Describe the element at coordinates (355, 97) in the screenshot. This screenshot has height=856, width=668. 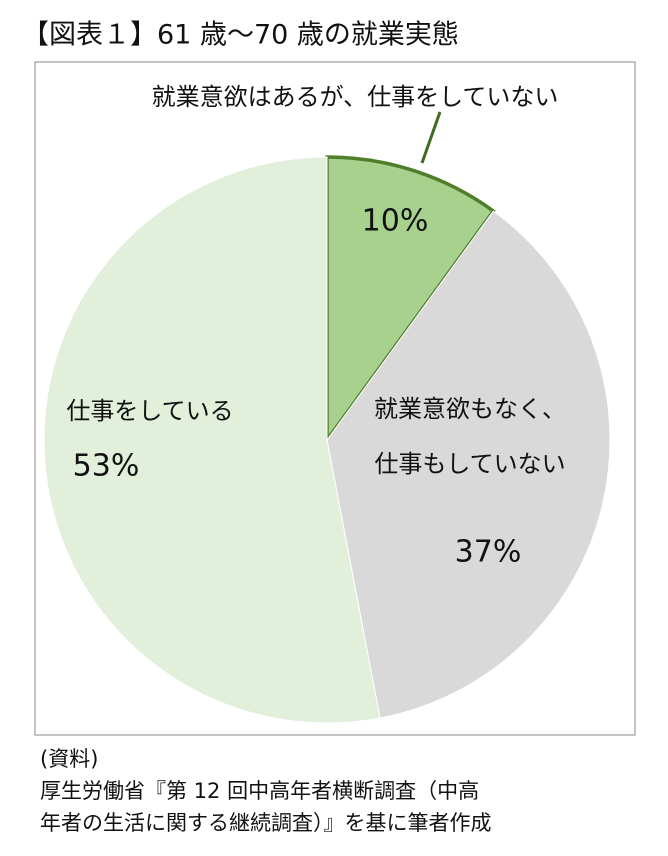
I see `slice-label: 就業意欲はあるが、仕事をしていない` at that location.